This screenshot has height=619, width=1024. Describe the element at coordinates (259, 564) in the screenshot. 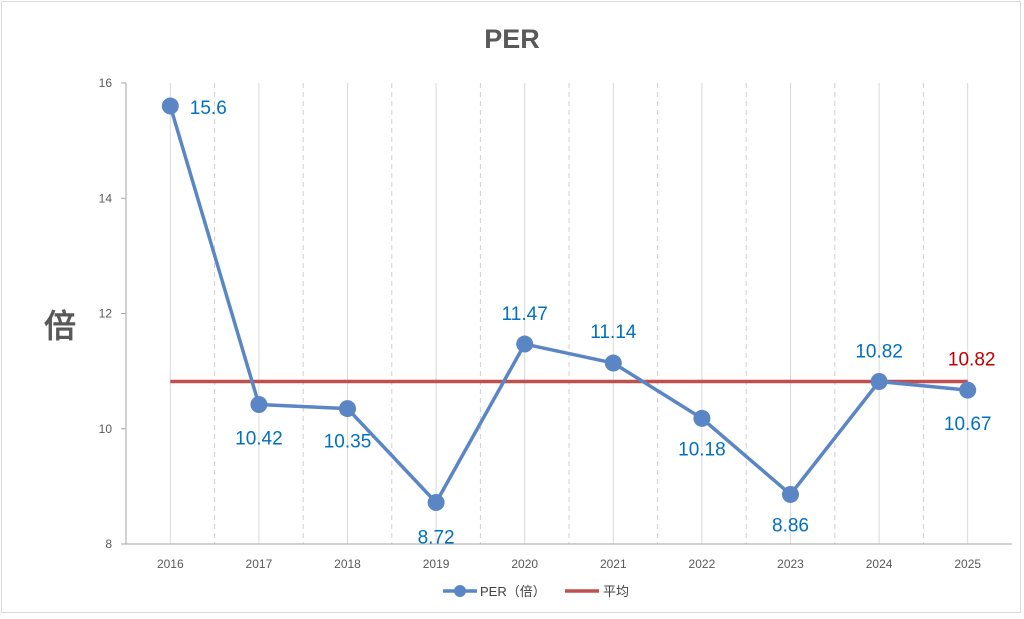

I see `x-tick-label: 2017` at that location.